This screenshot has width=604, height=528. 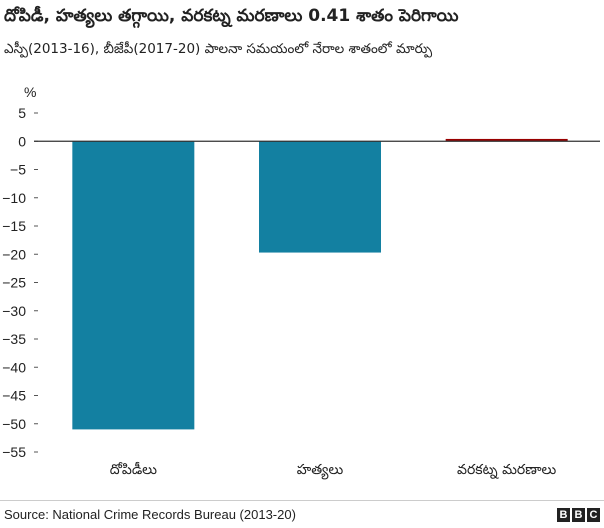 I want to click on x-category-label: వరకట్న మరణాలు, so click(x=506, y=470).